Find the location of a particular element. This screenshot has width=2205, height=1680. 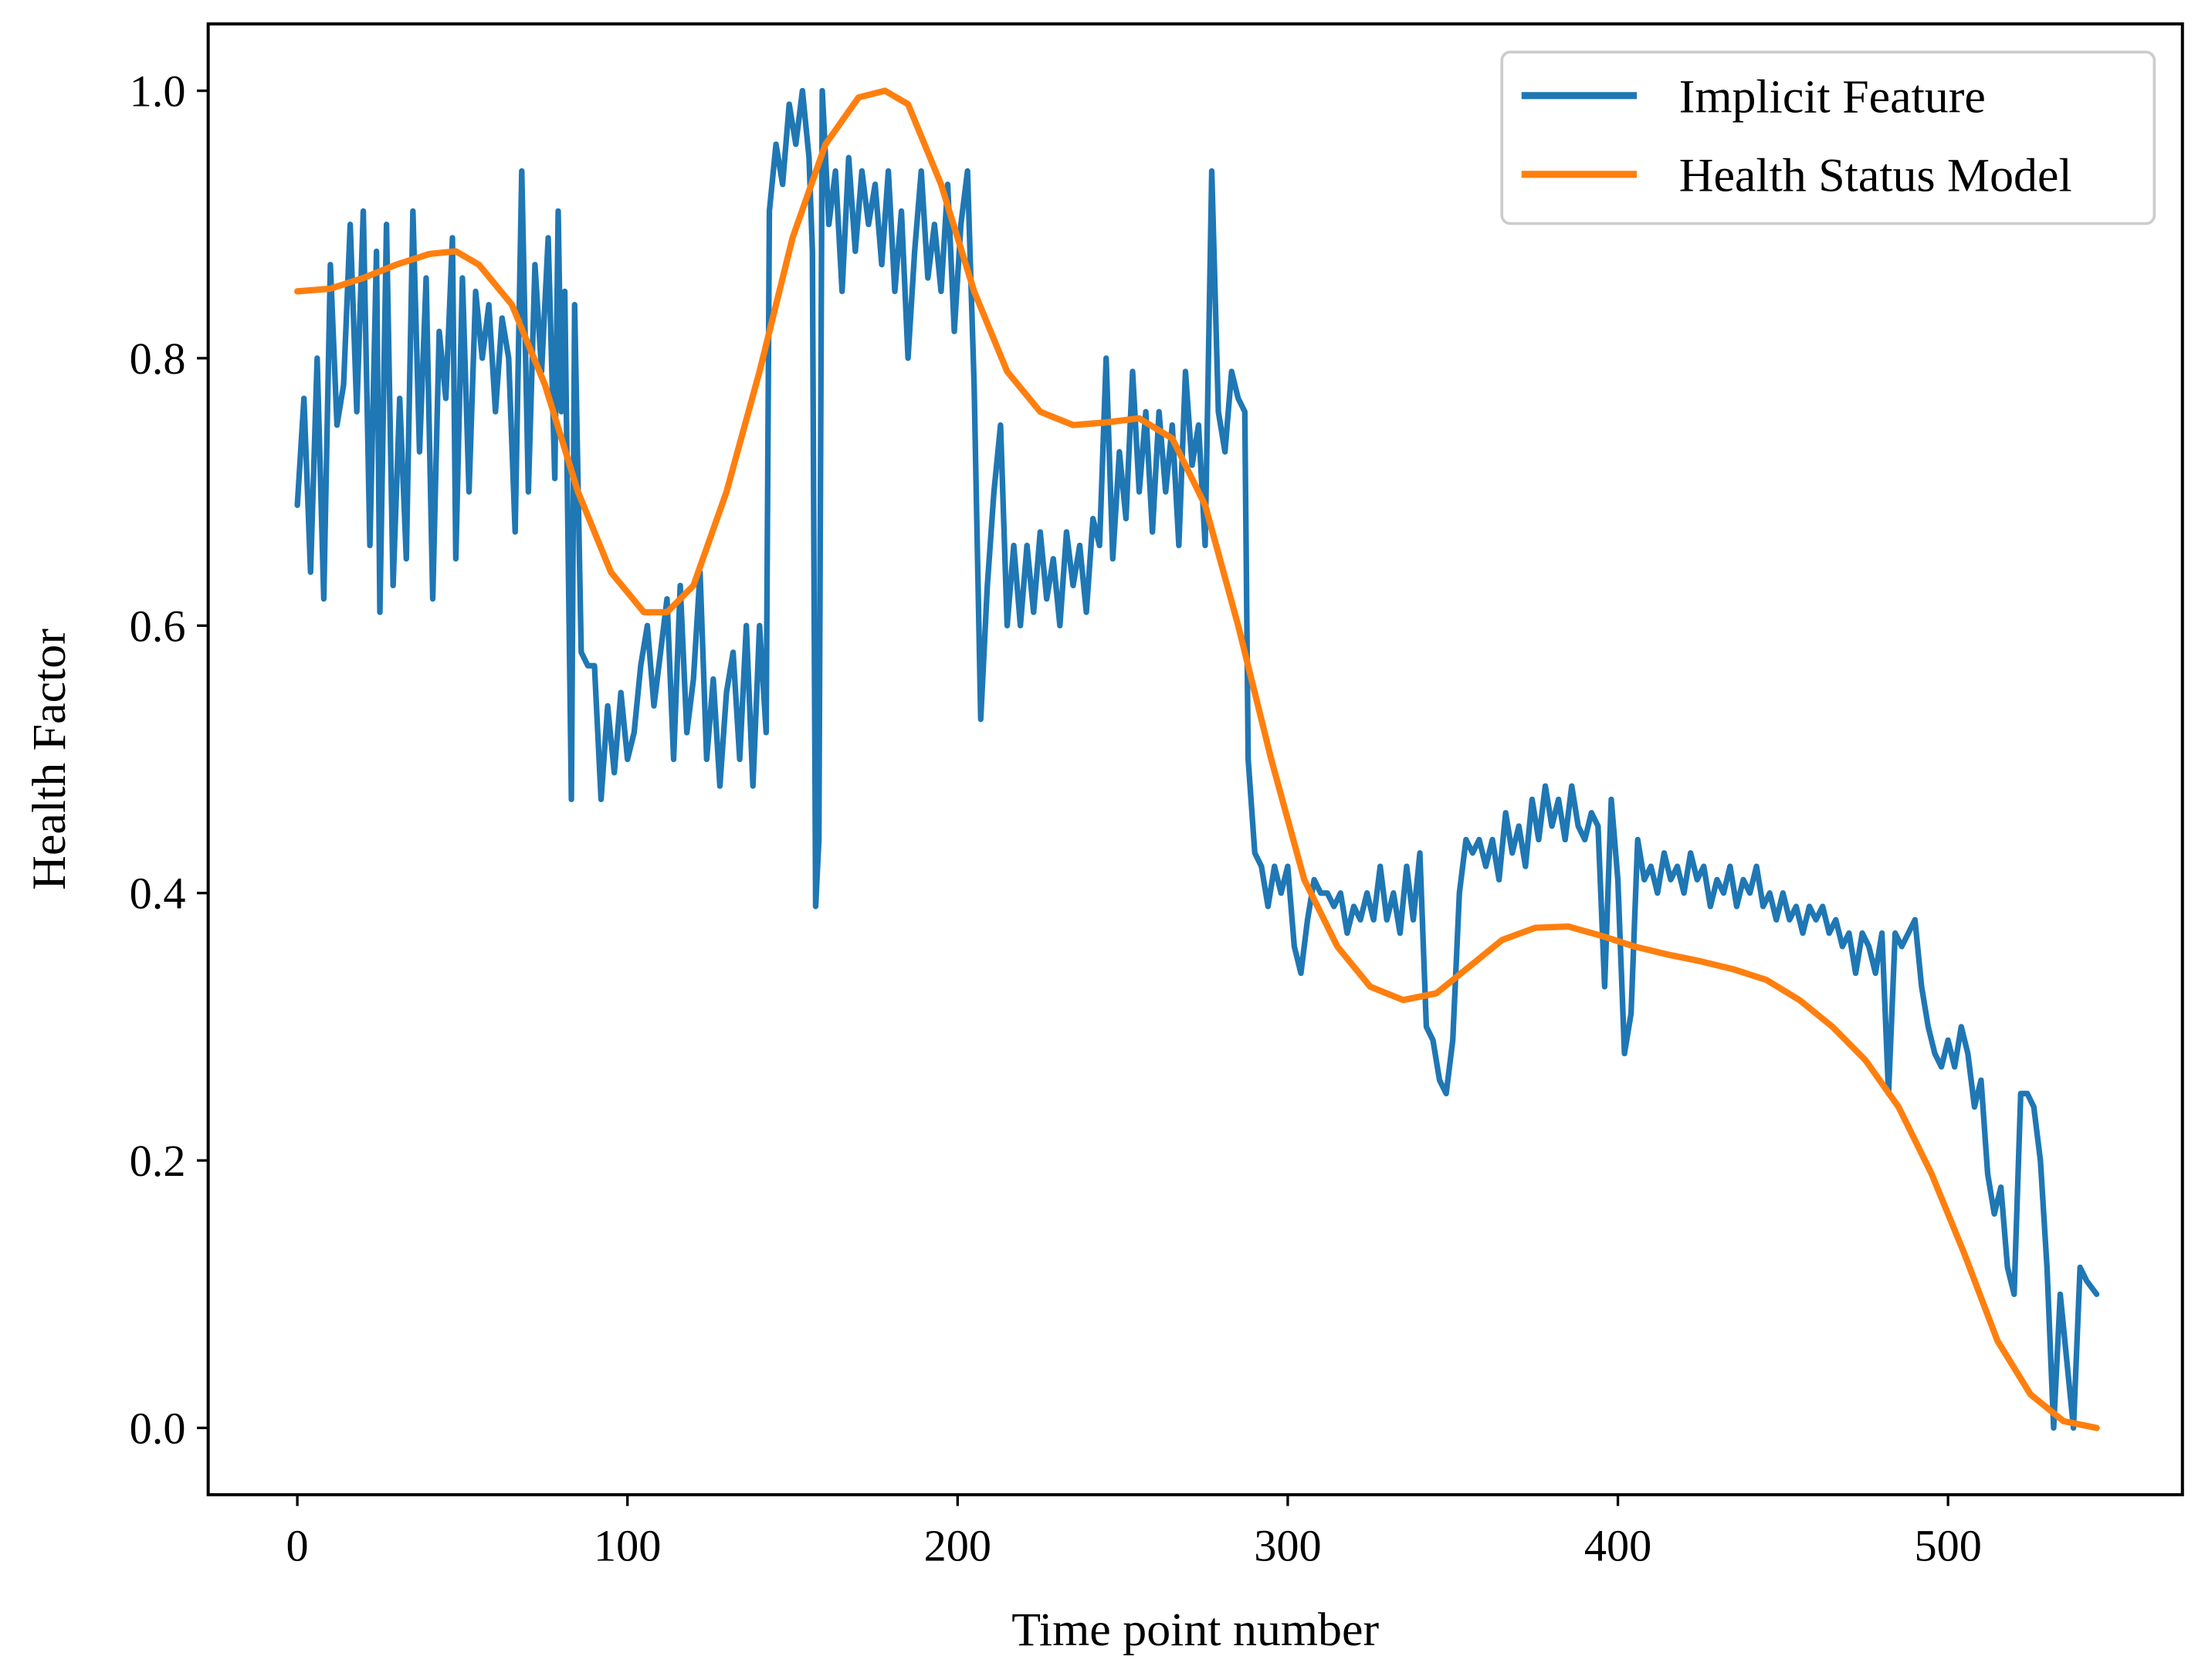

y-axis-label: Health Factor is located at coordinates (49, 759).